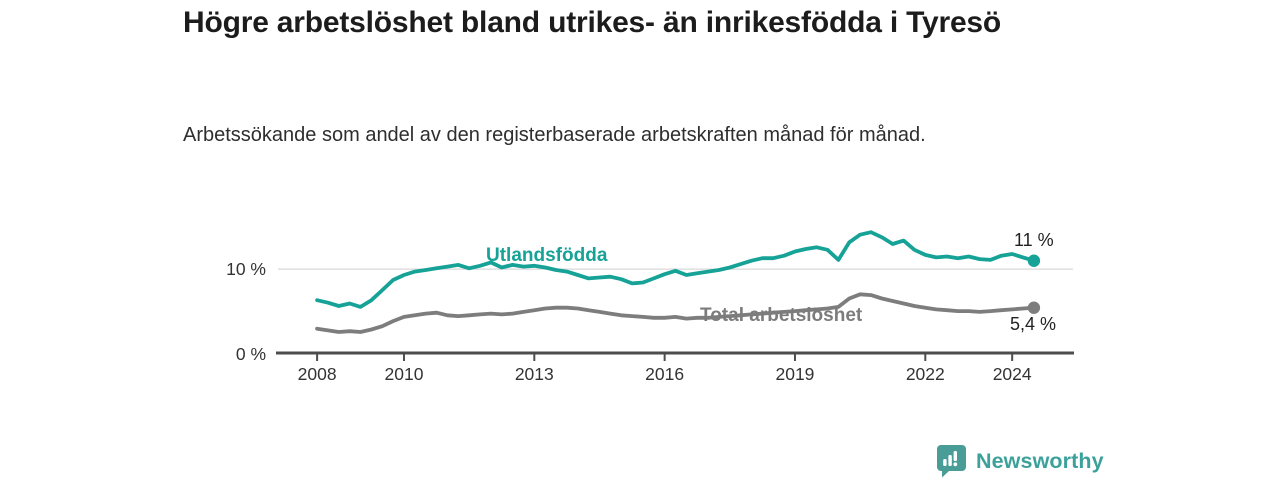 This screenshot has height=480, width=1280. Describe the element at coordinates (1040, 460) in the screenshot. I see `newsworthy-wordmark: Newsworthy` at that location.